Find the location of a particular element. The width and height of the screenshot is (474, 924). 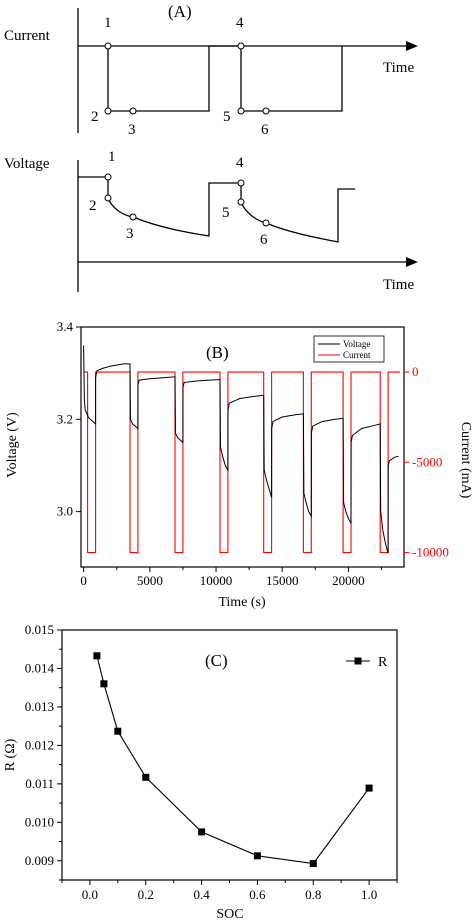

panel-b-legend: Voltage Current is located at coordinates (349, 349).